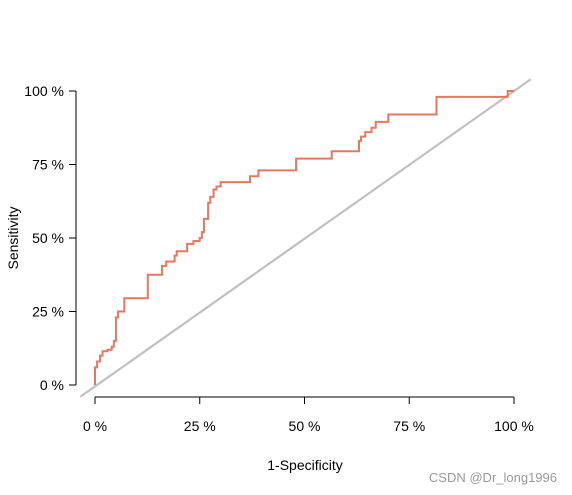 This screenshot has width=572, height=495. What do you see at coordinates (305, 426) in the screenshot?
I see `x-tick-label: 50 %` at bounding box center [305, 426].